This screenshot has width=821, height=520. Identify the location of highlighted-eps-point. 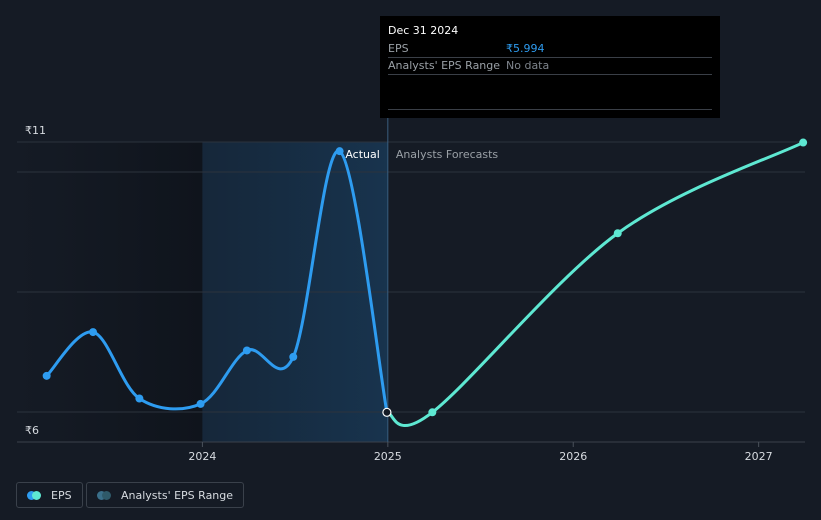
(387, 412).